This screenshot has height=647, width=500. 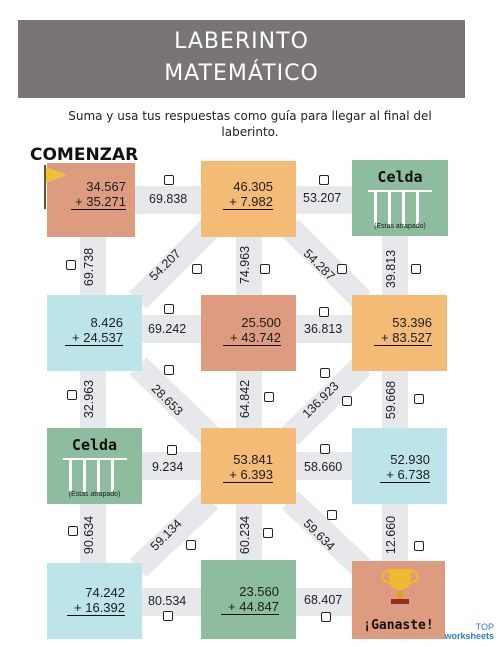 I want to click on edge-value: 32.963, so click(x=89, y=399).